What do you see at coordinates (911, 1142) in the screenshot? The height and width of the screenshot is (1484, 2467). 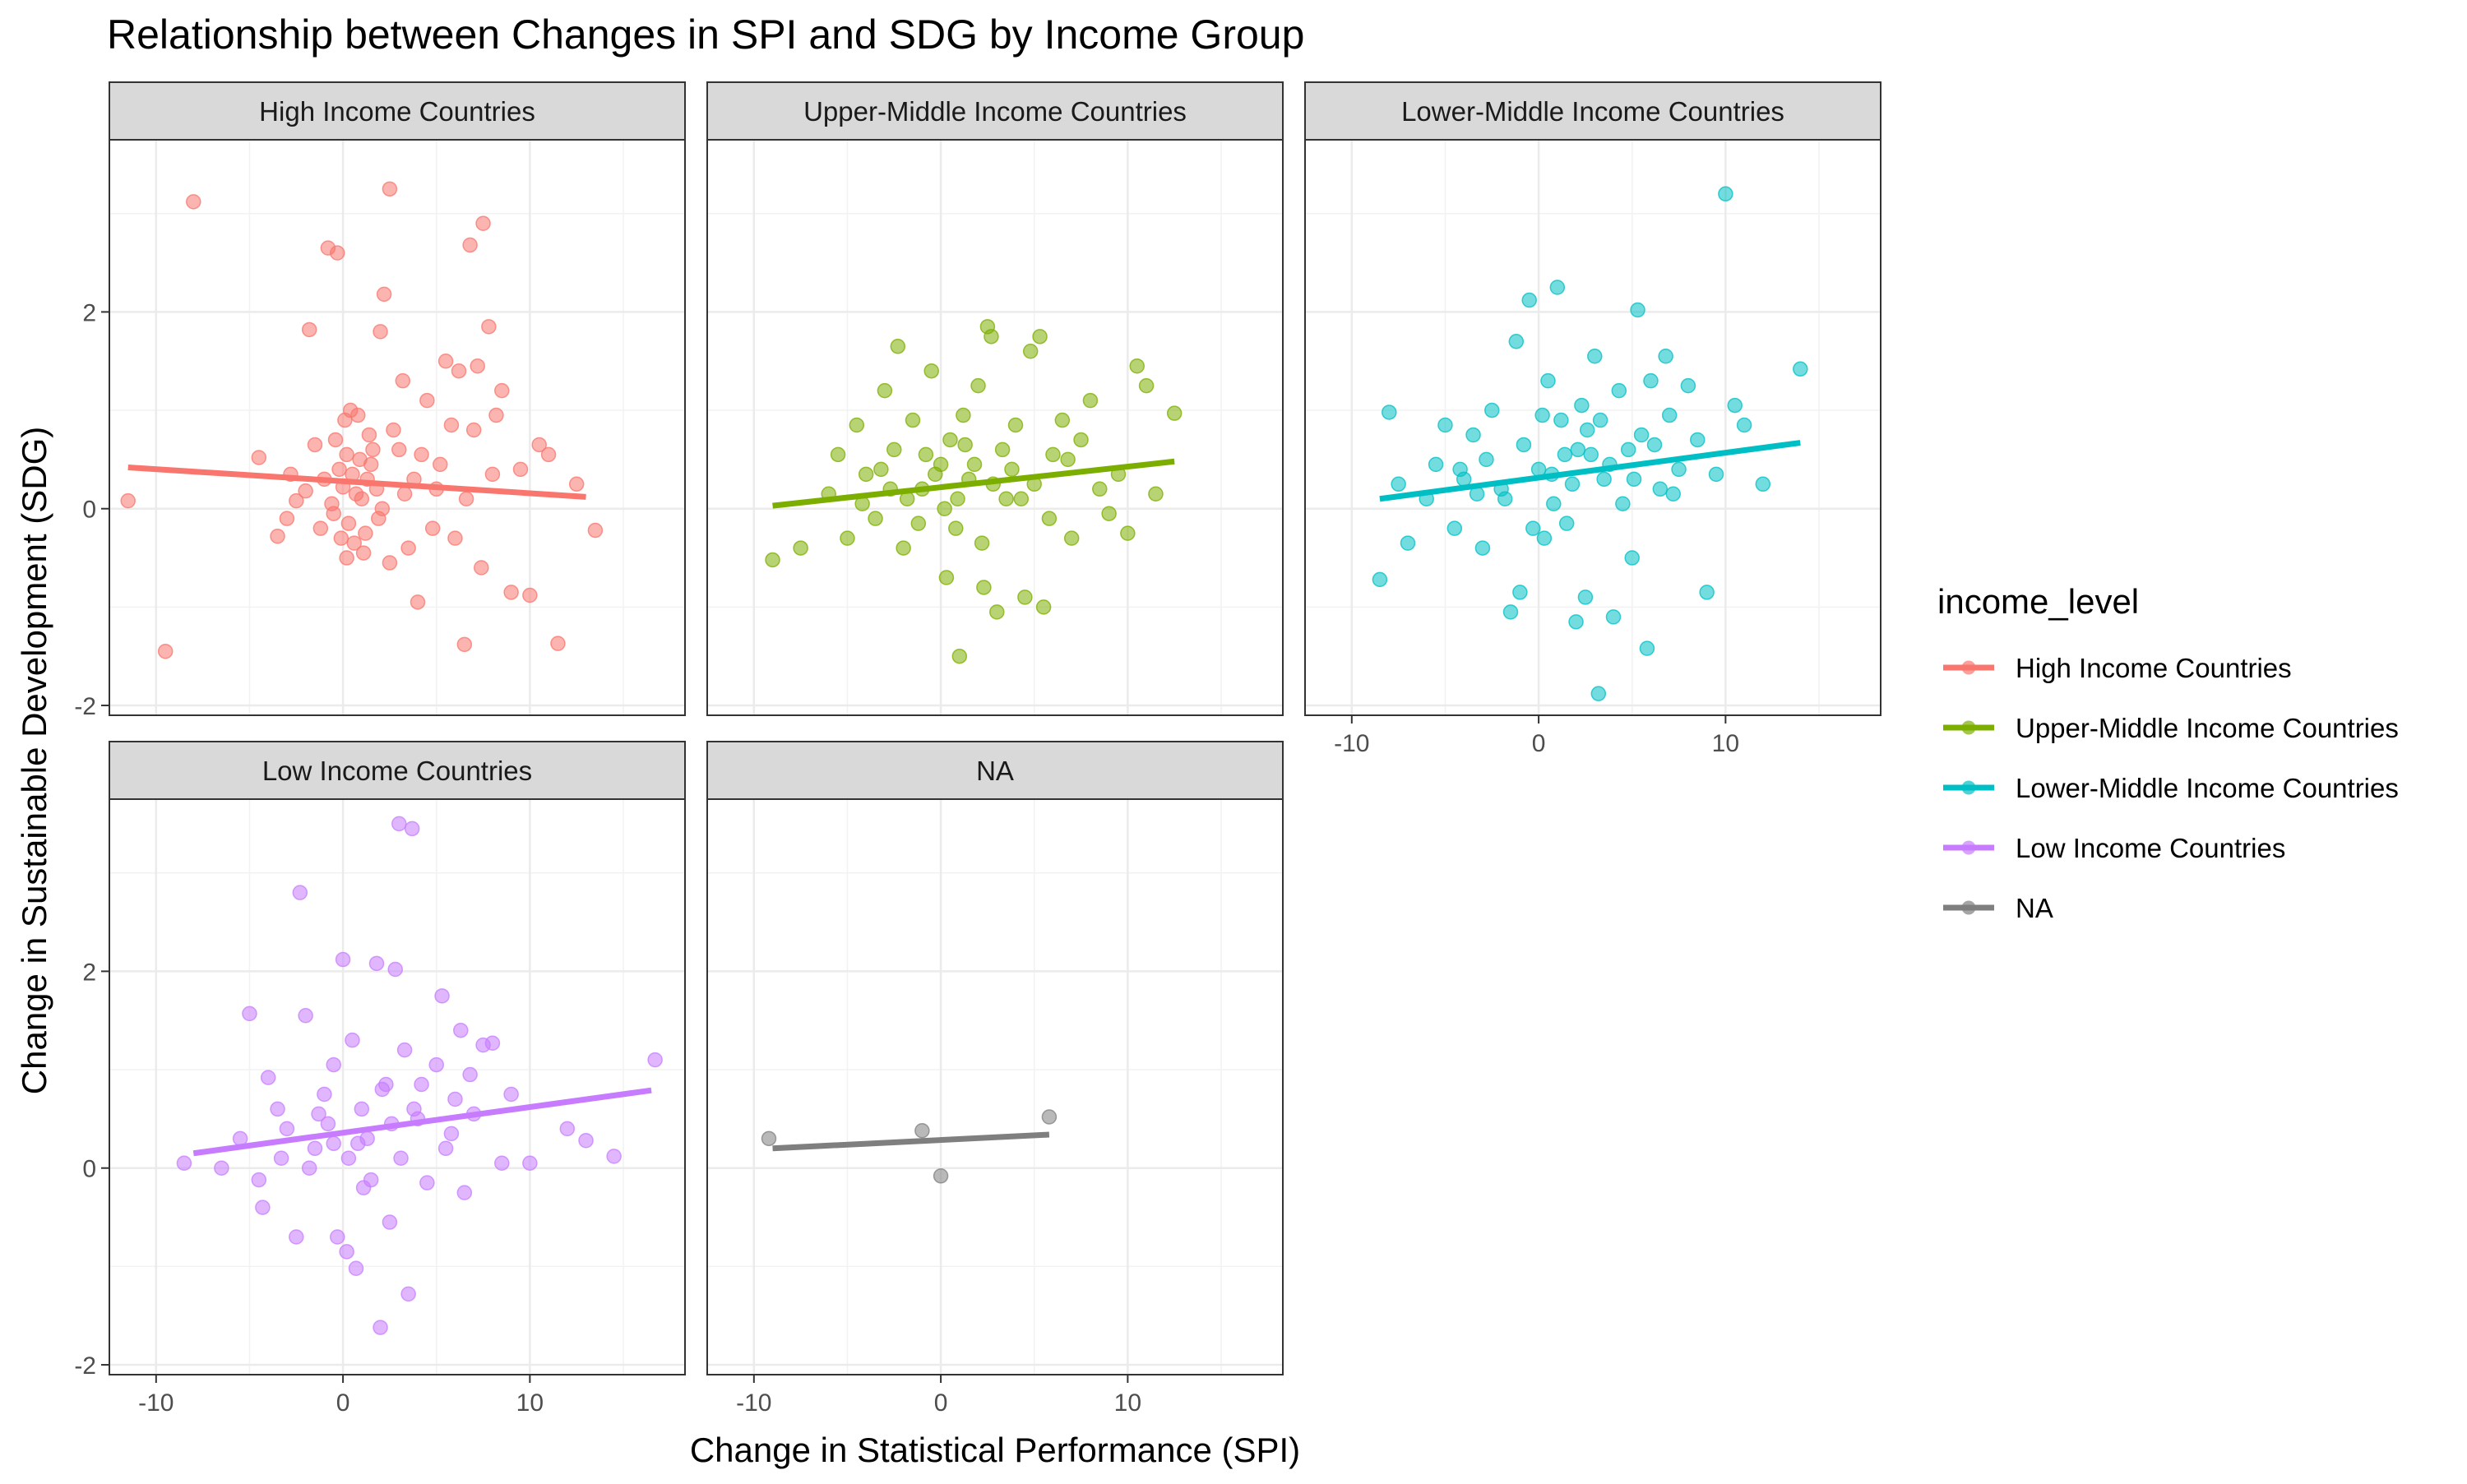 I see `trend-line-na` at bounding box center [911, 1142].